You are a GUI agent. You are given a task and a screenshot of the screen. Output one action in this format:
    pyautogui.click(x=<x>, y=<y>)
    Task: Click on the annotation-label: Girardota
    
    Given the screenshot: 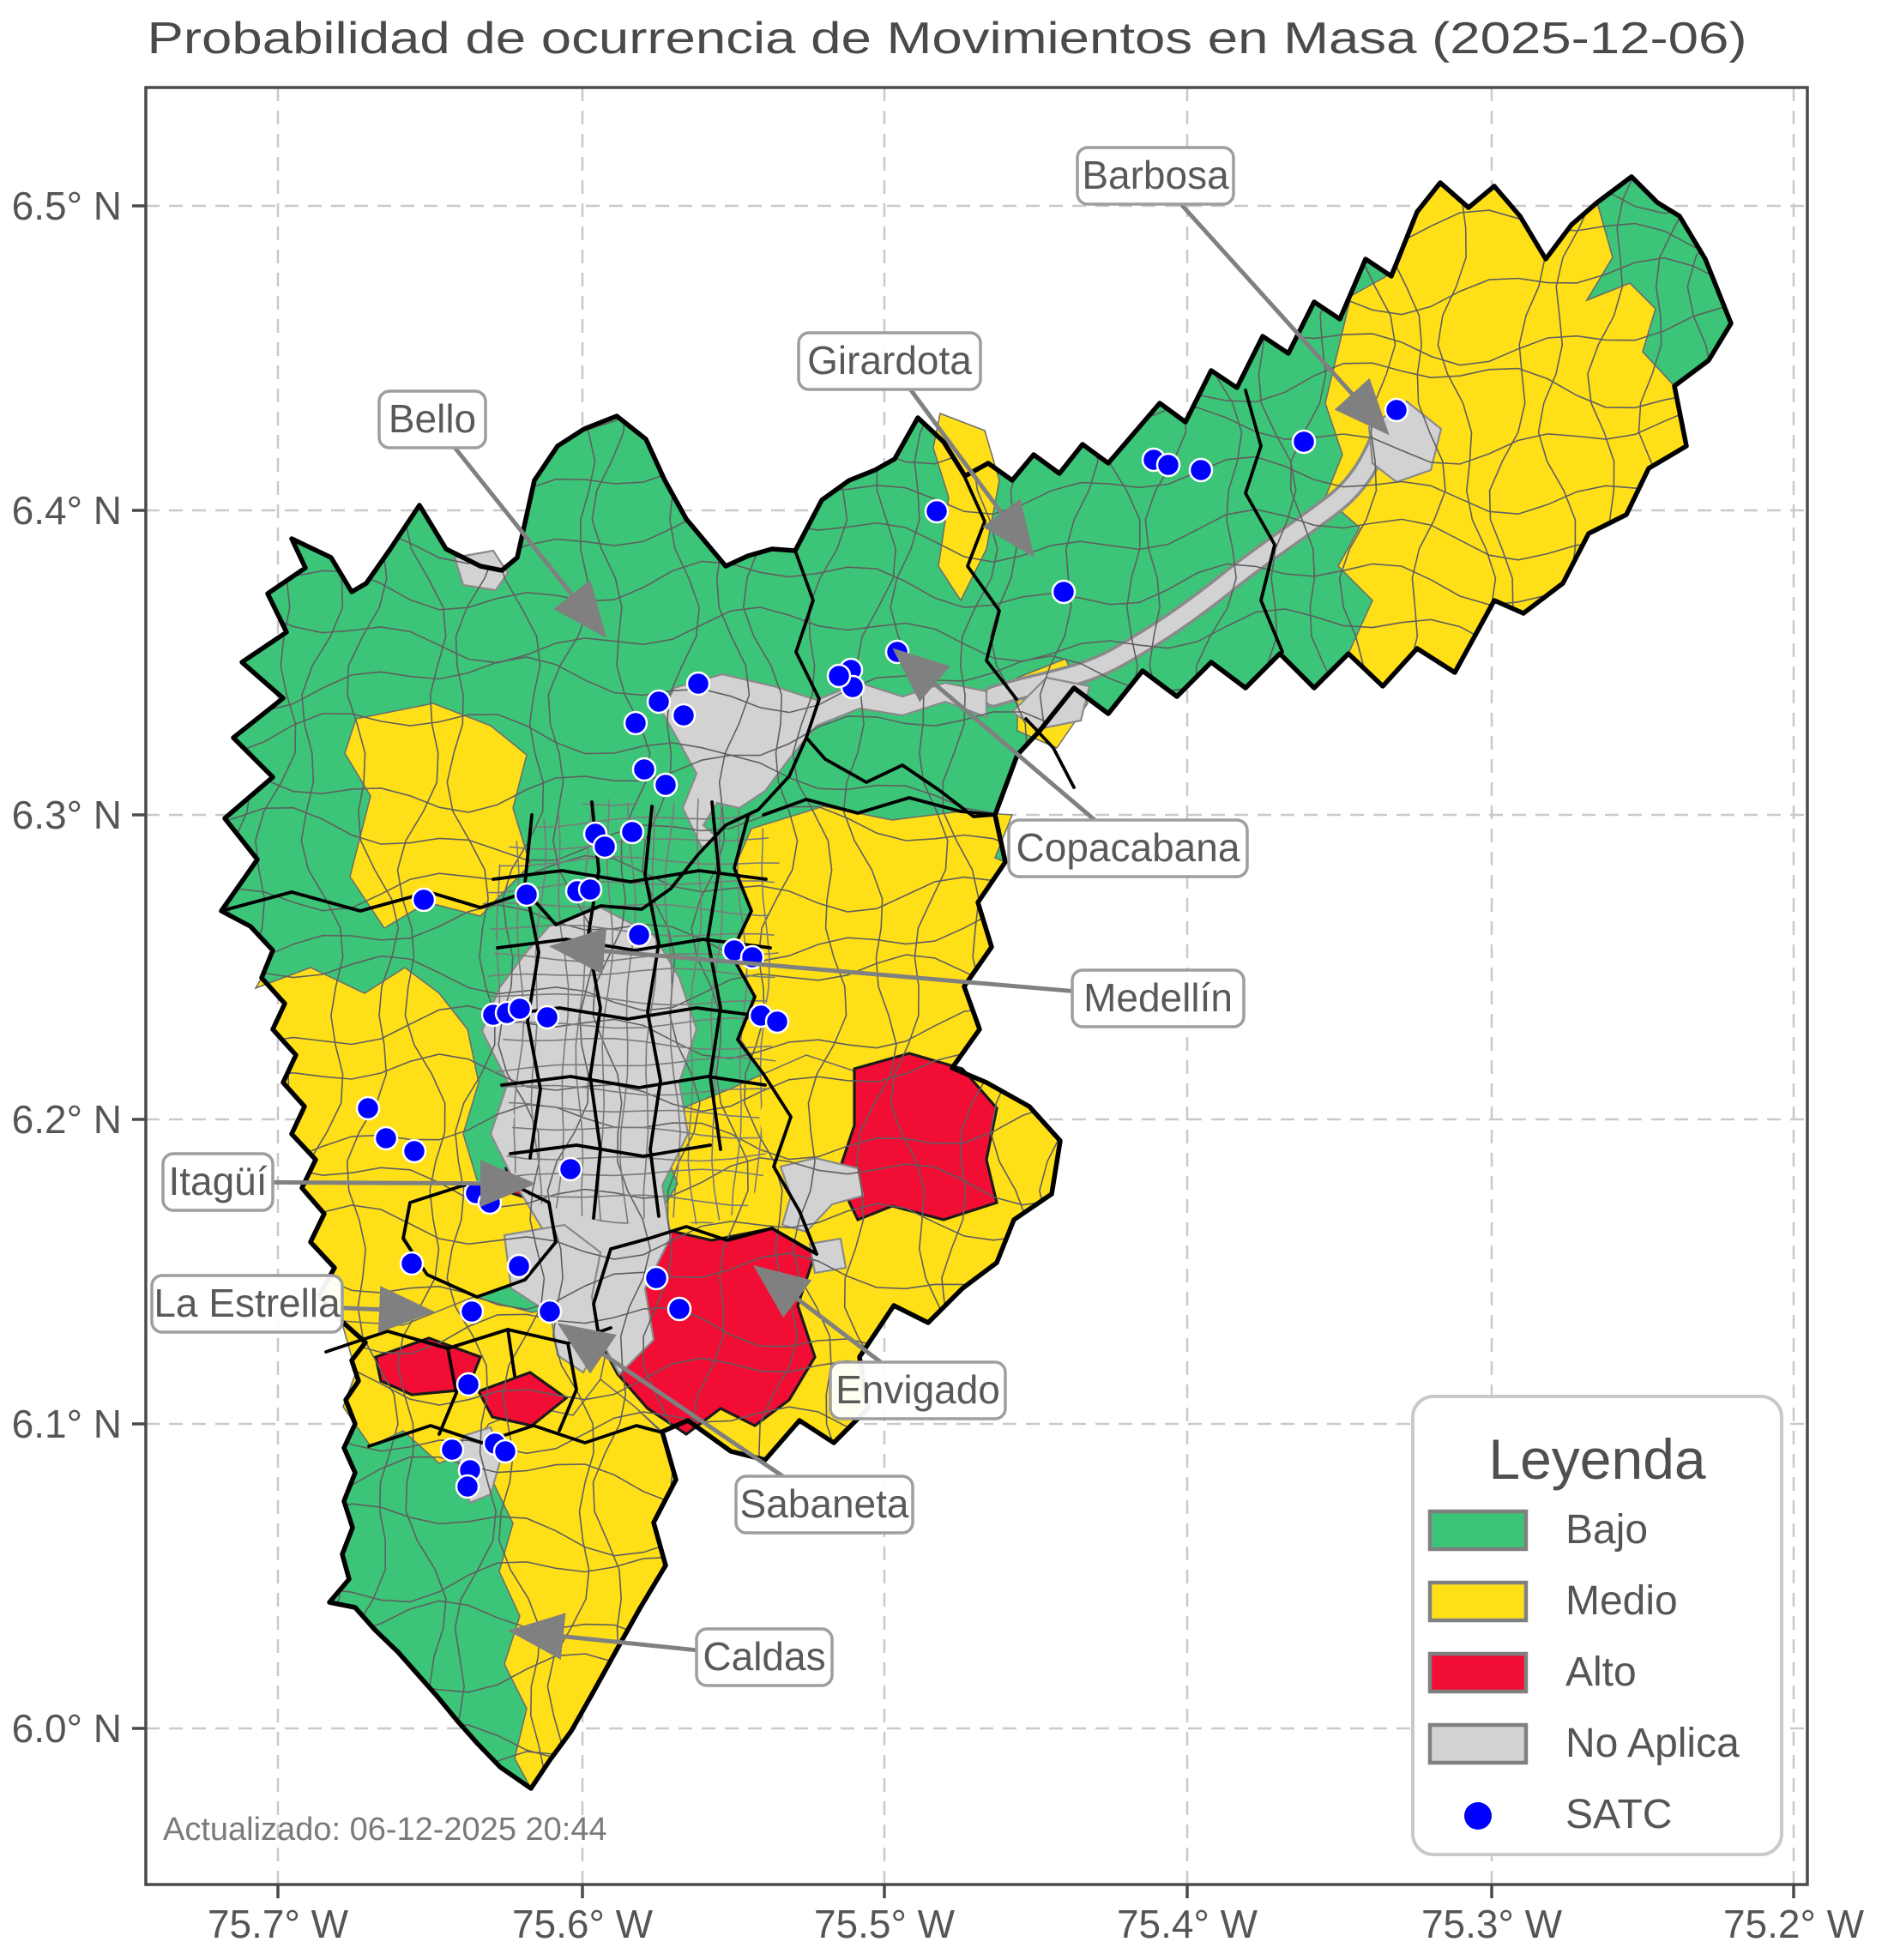 What is the action you would take?
    pyautogui.click(x=890, y=360)
    